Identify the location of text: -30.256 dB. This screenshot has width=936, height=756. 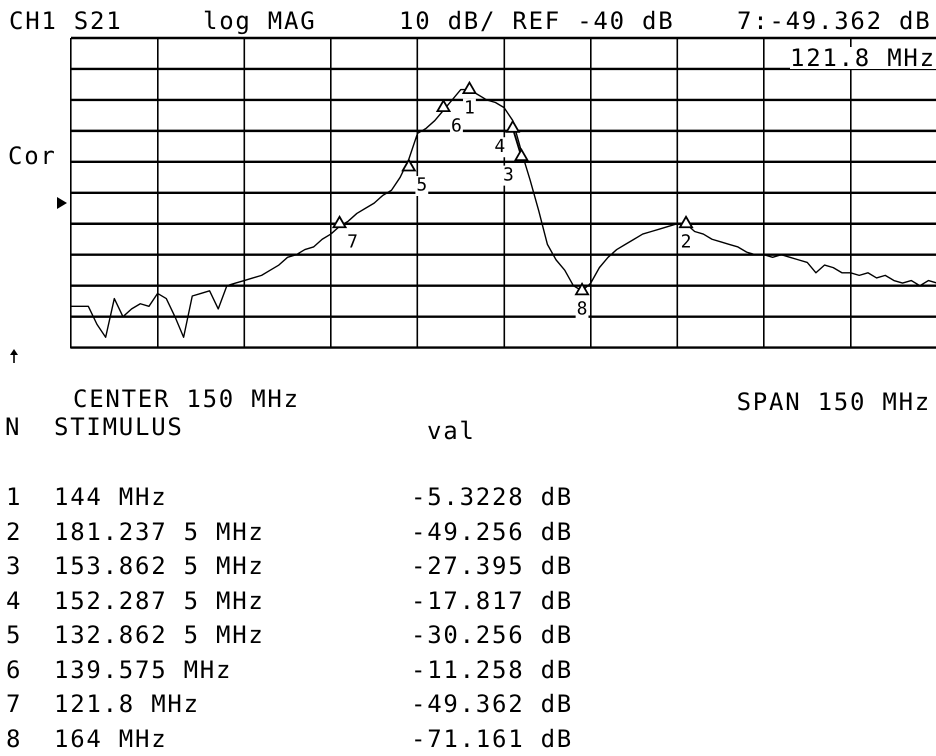
(492, 635).